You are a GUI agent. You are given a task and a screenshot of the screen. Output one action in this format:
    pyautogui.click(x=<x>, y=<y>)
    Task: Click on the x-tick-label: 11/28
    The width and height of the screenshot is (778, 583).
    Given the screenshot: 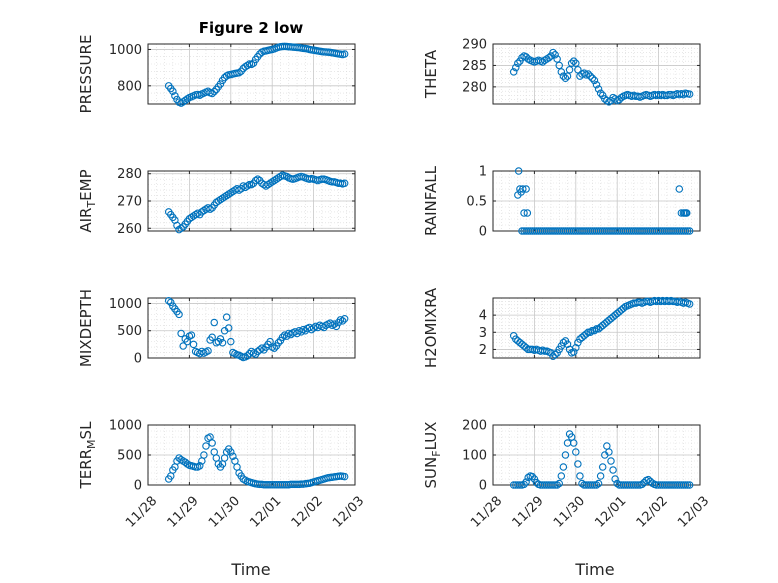 What is the action you would take?
    pyautogui.click(x=486, y=512)
    